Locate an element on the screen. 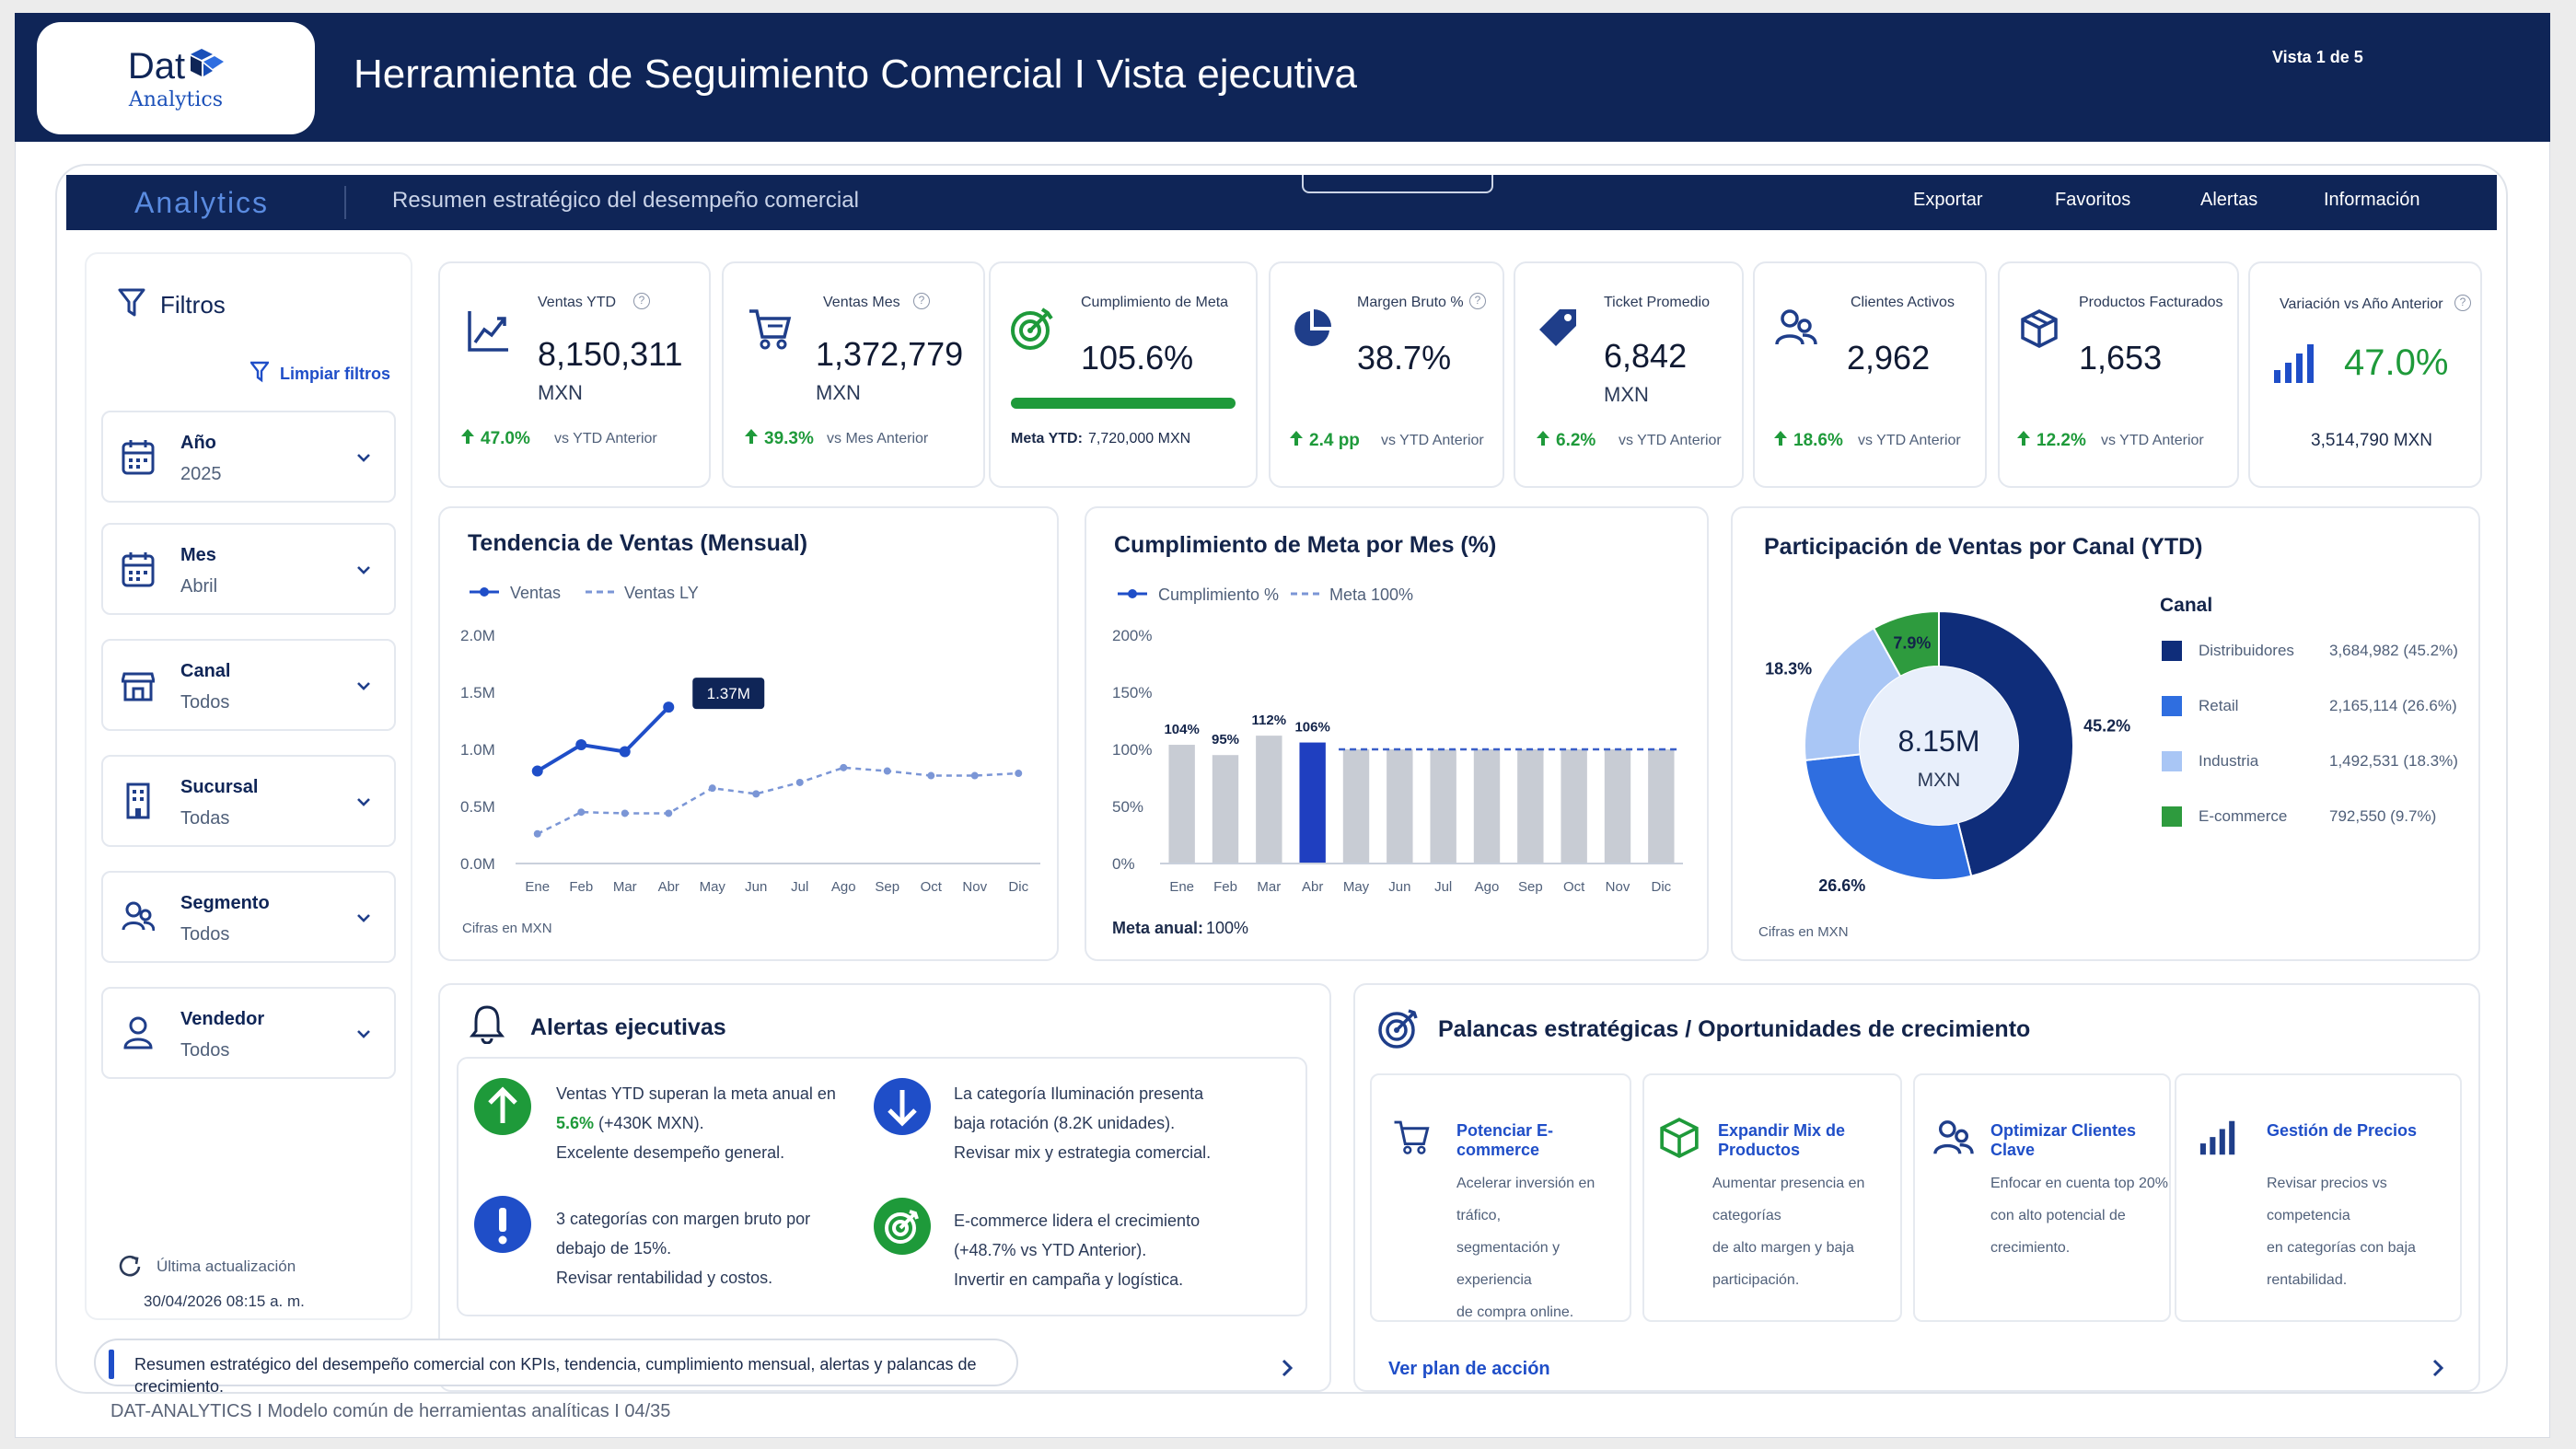 This screenshot has width=2576, height=1449. filter-branch: Sucursal Todas is located at coordinates (248, 801).